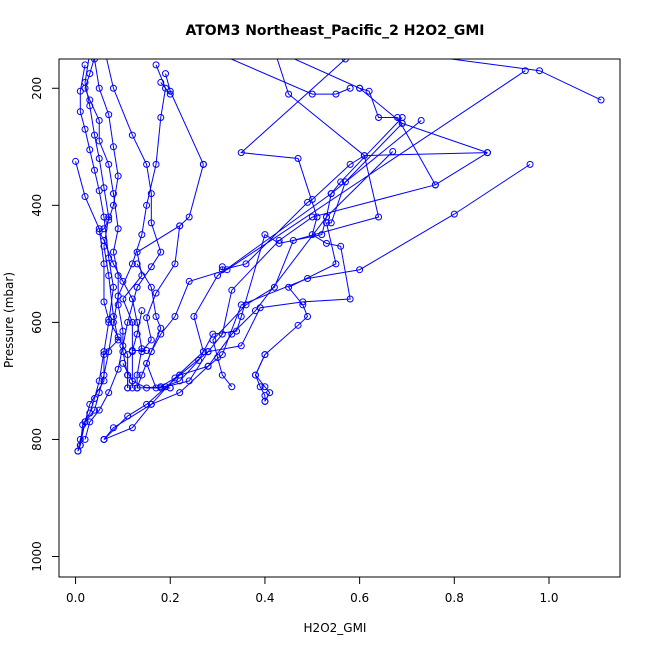  I want to click on y-tick-label: 600, so click(37, 322).